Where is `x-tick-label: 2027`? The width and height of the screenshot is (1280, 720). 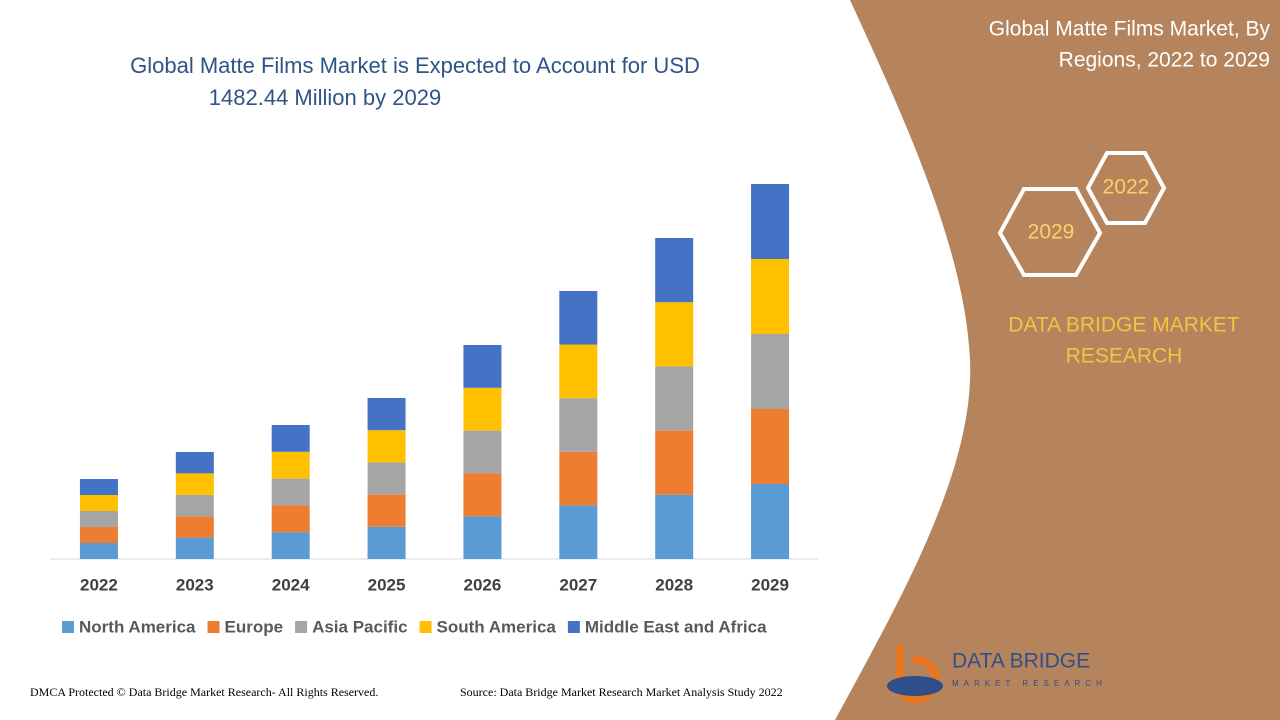 x-tick-label: 2027 is located at coordinates (578, 584).